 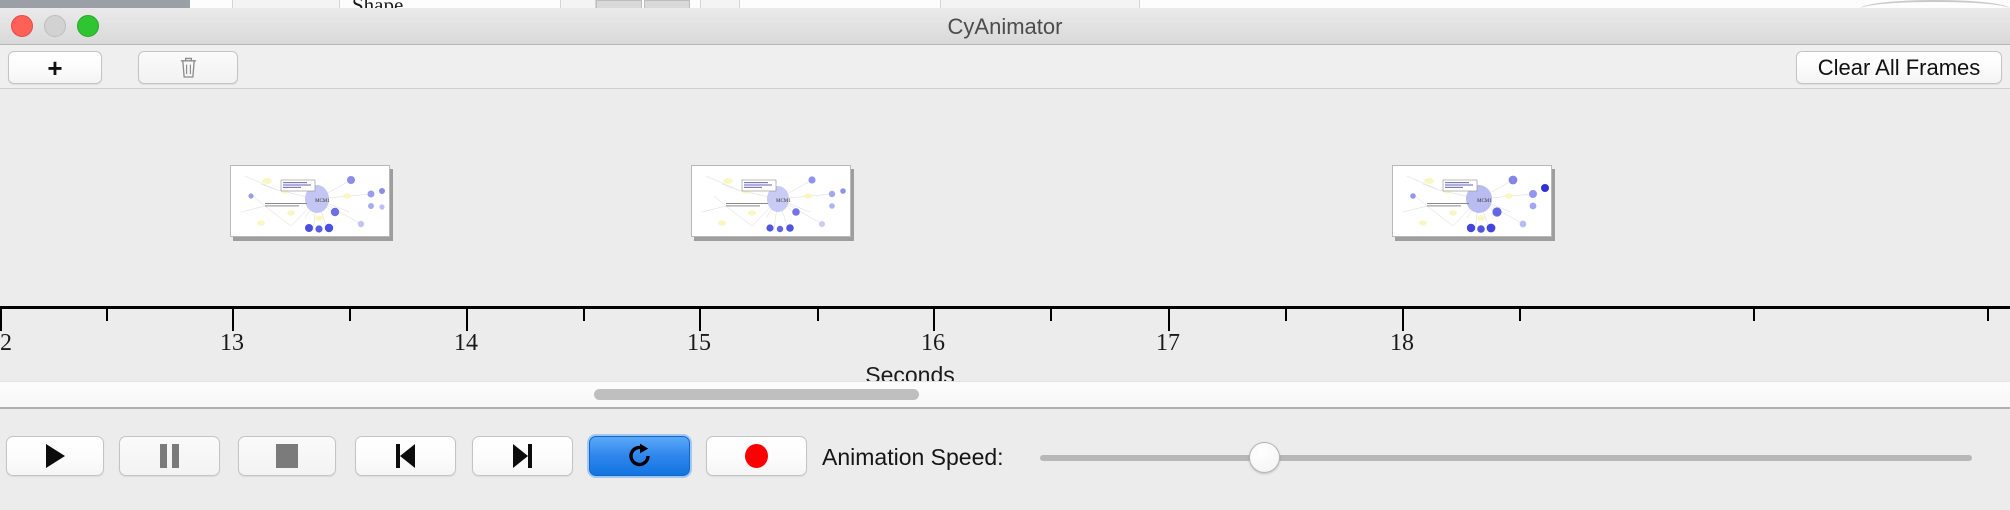 What do you see at coordinates (756, 394) in the screenshot?
I see `scrollbar-thumb` at bounding box center [756, 394].